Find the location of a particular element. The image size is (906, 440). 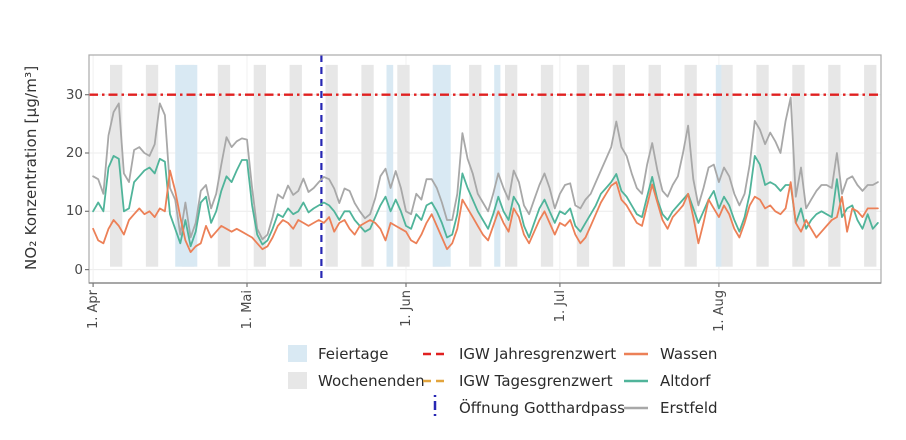

y-tick-label: 10 is located at coordinates (74, 211).